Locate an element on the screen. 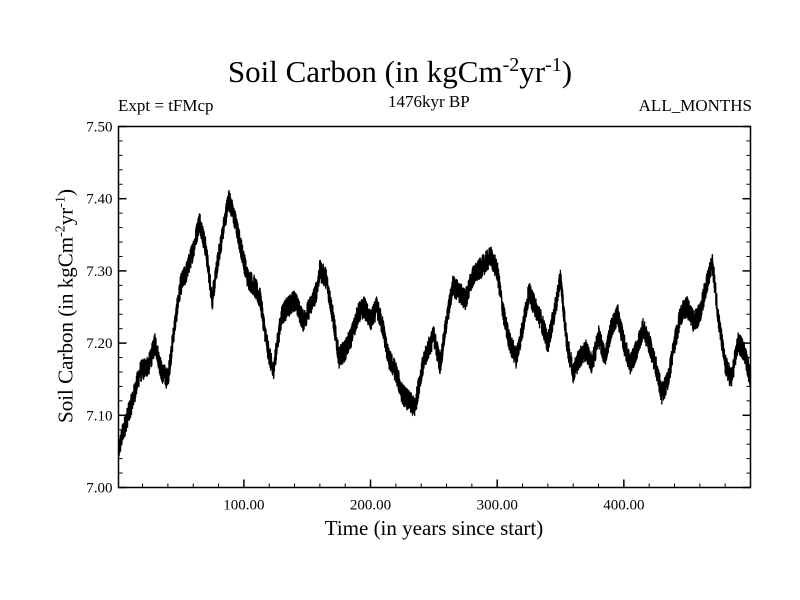  y-tick-label: 7.40 is located at coordinates (99, 200).